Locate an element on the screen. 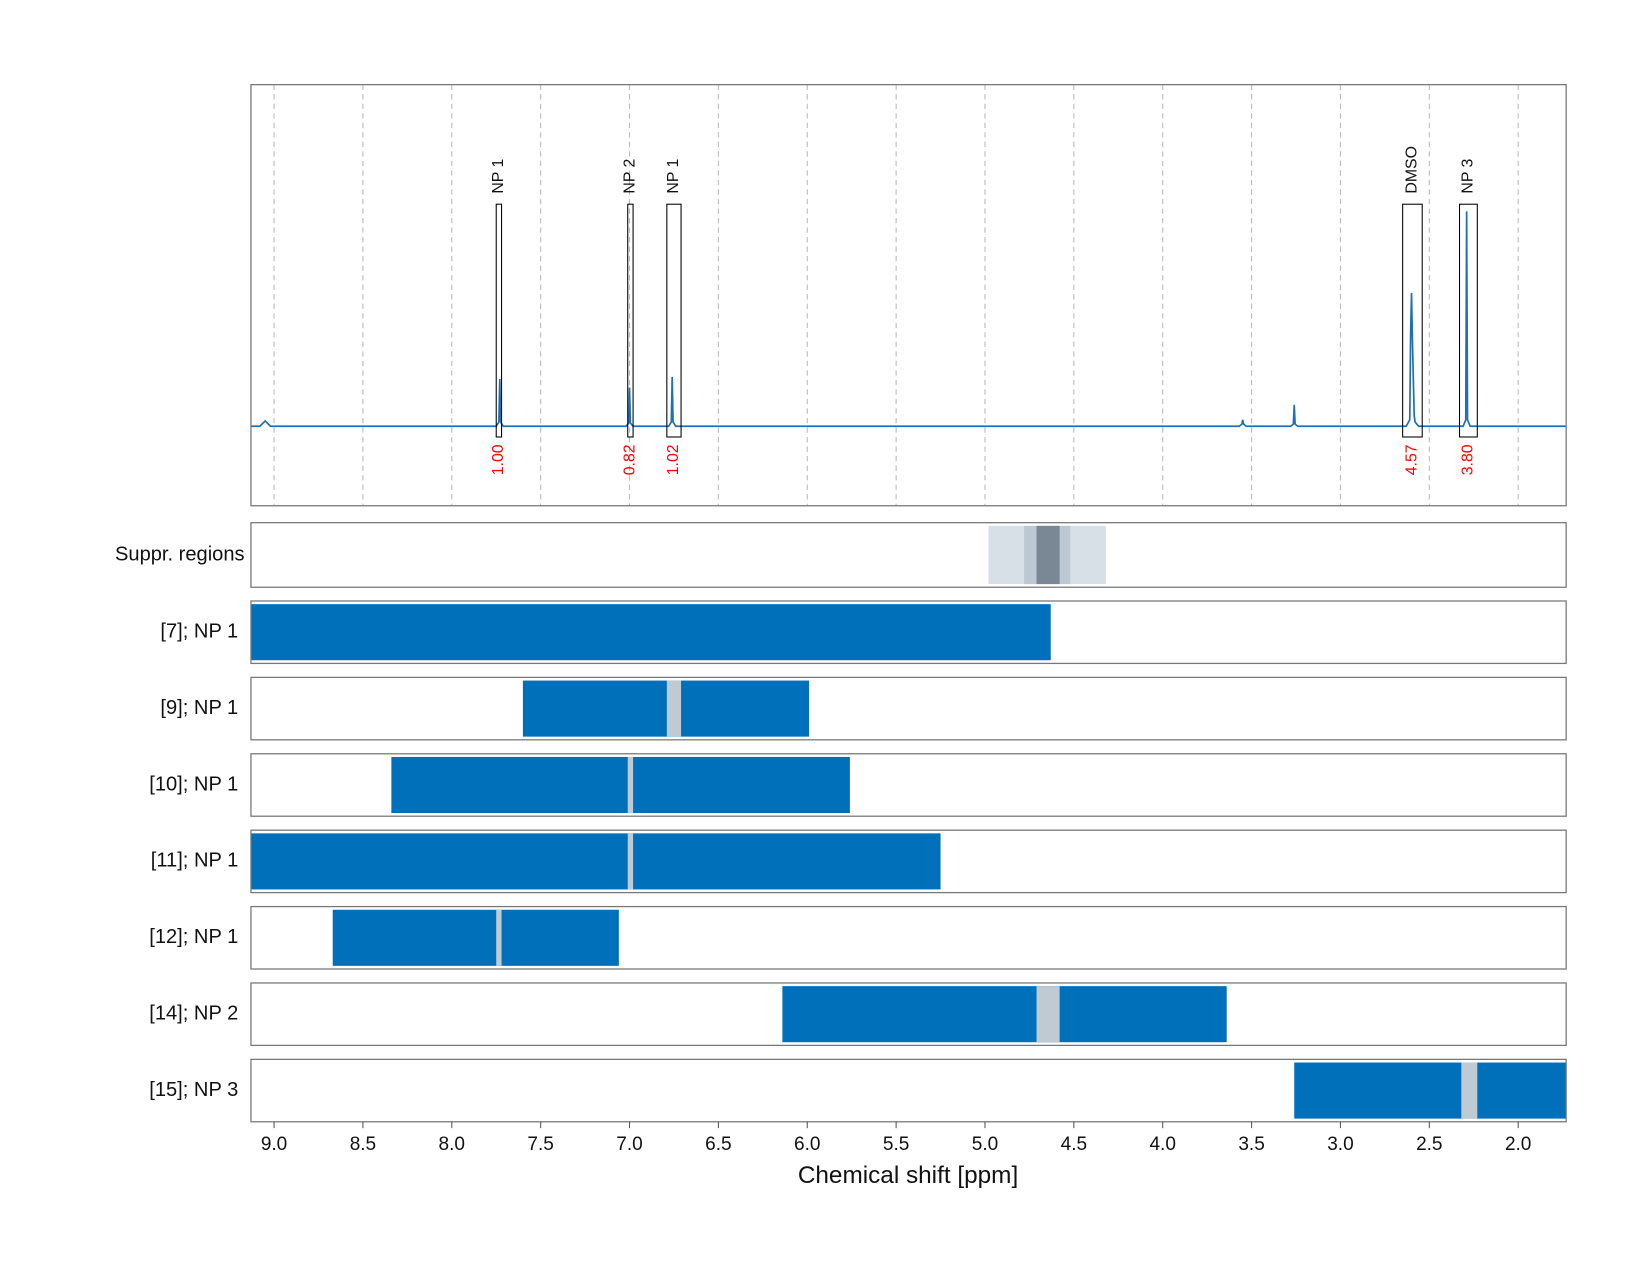 This screenshot has width=1651, height=1275. x-tick-label: 4.0 is located at coordinates (1162, 1144).